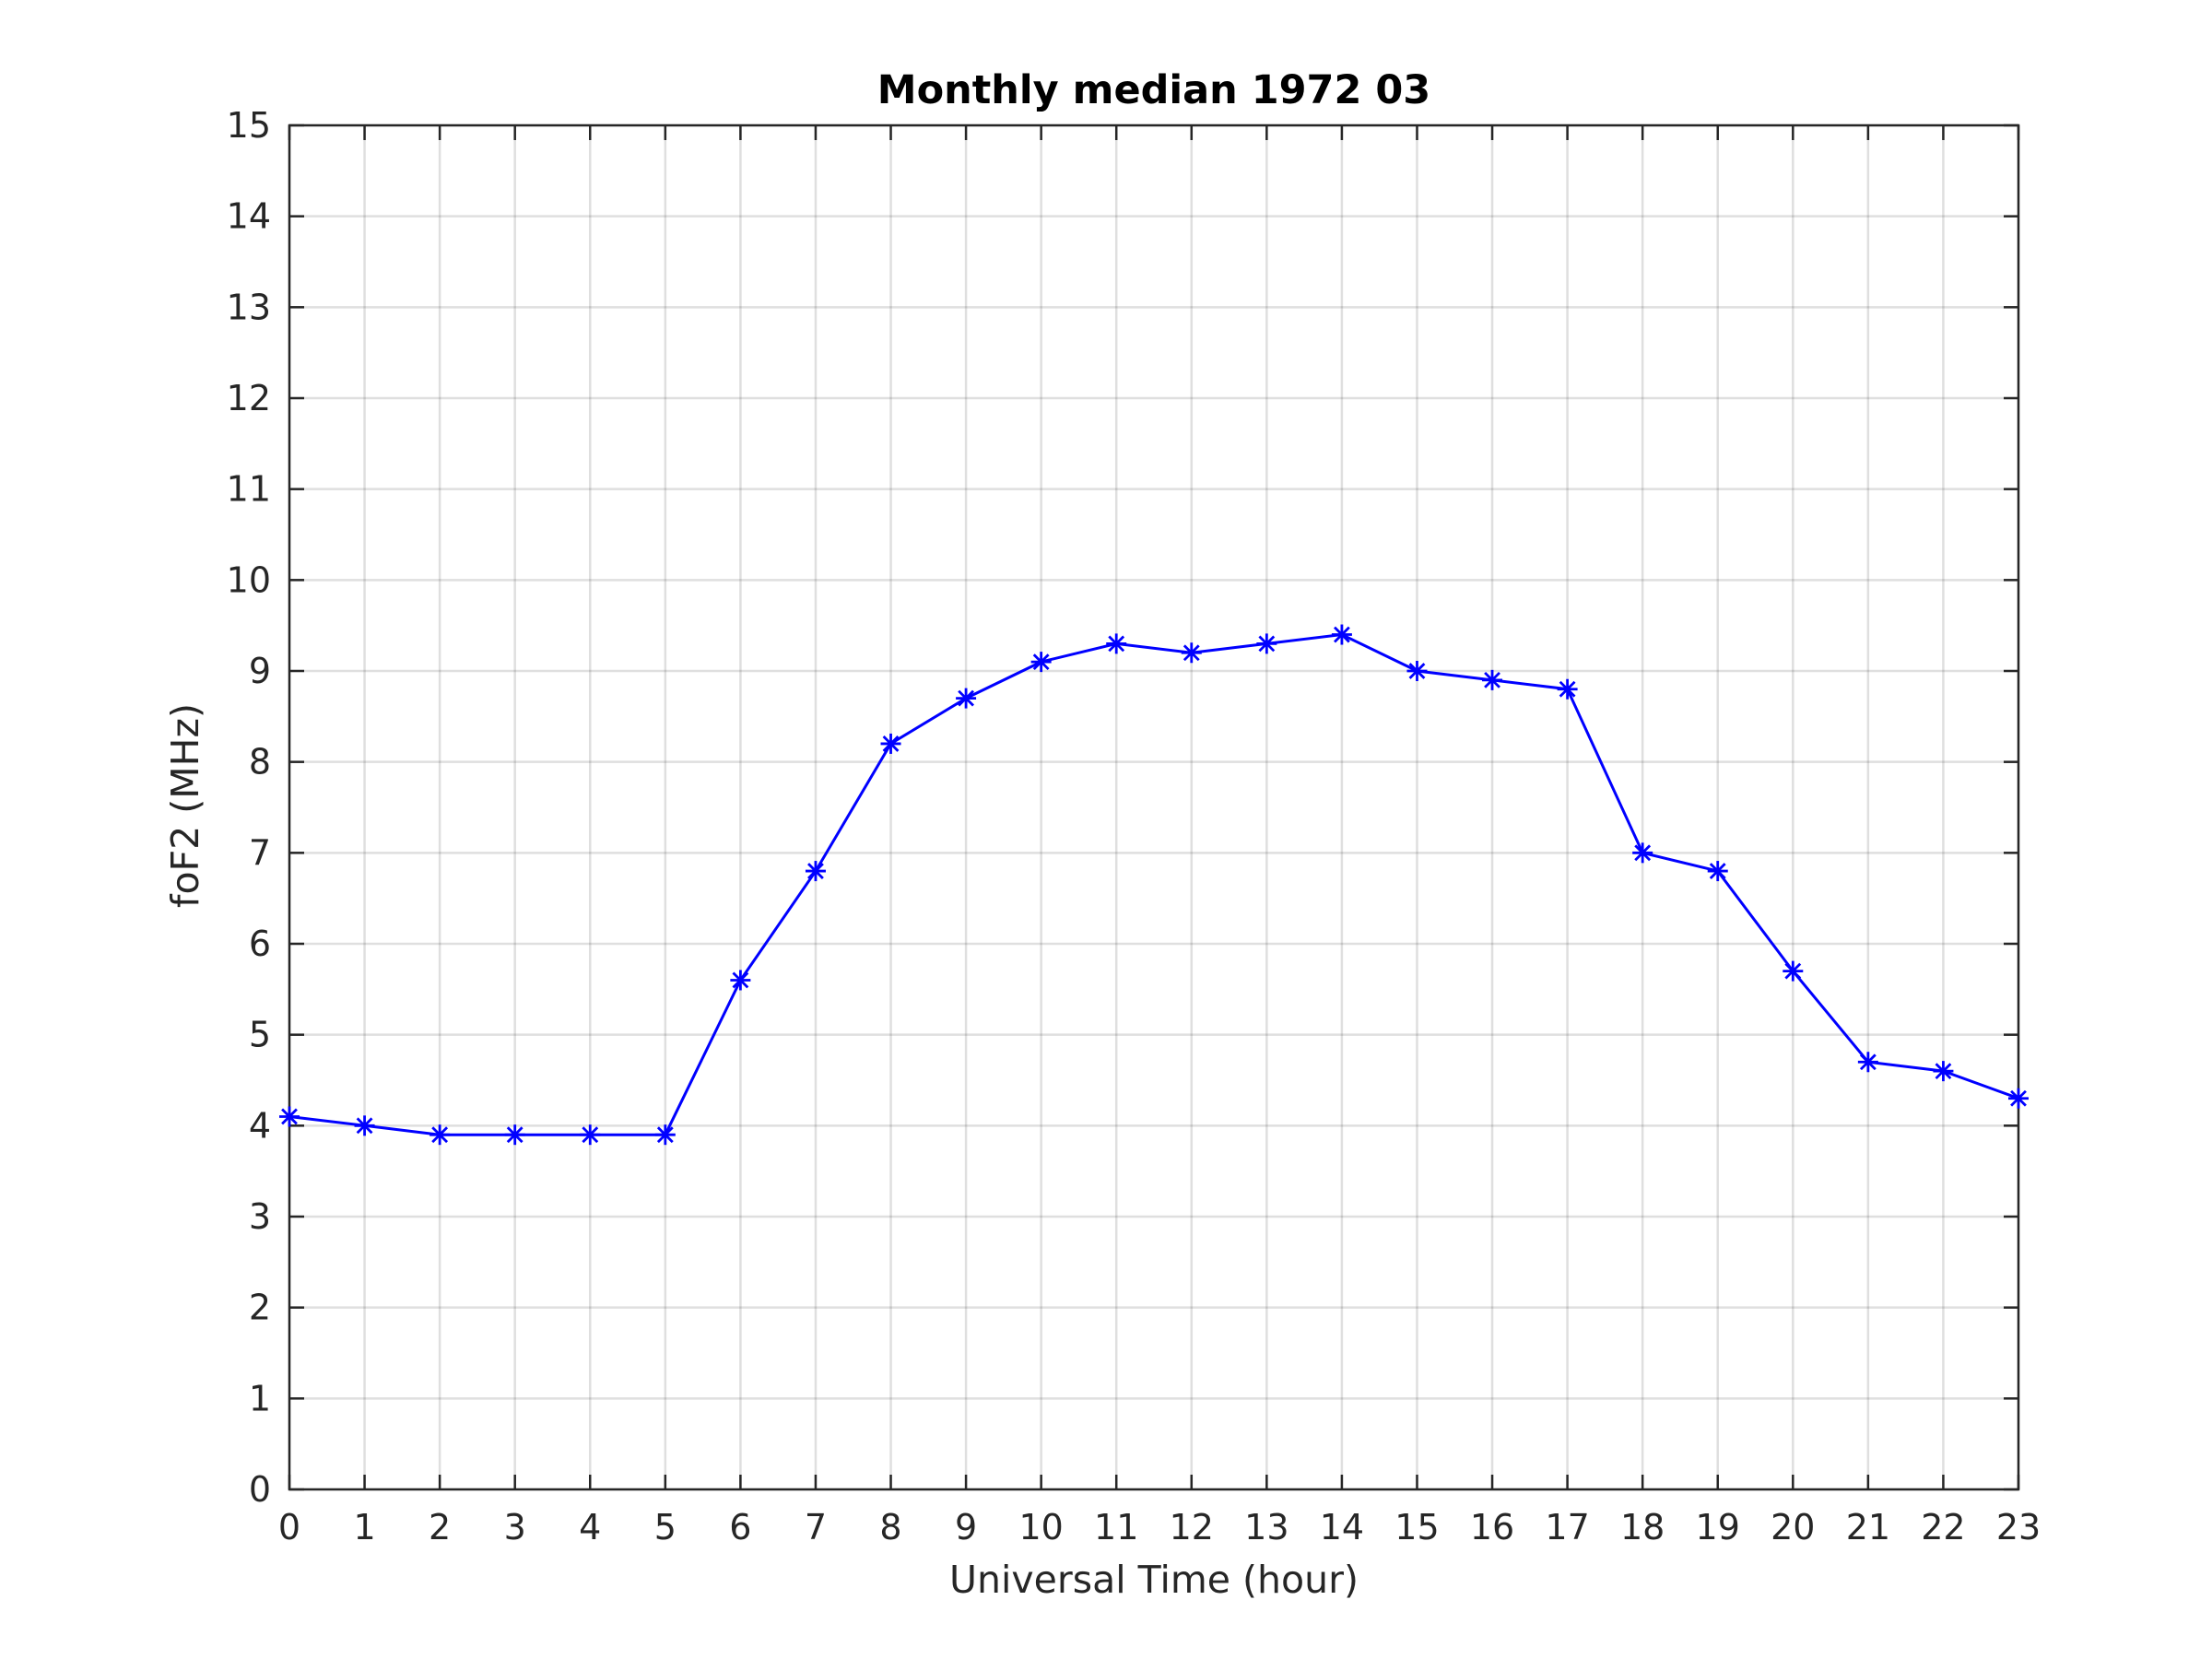 The height and width of the screenshot is (1659, 2212). I want to click on x-tick-label: 15, so click(1416, 1527).